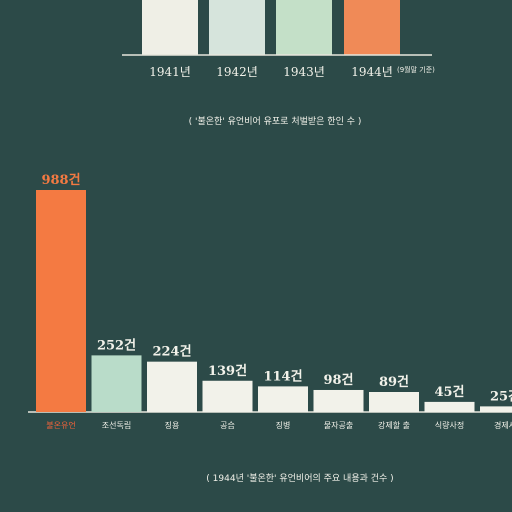 This screenshot has width=512, height=512. Describe the element at coordinates (416, 69) in the screenshot. I see `yearly-category-note: (9월말 기준)` at that location.